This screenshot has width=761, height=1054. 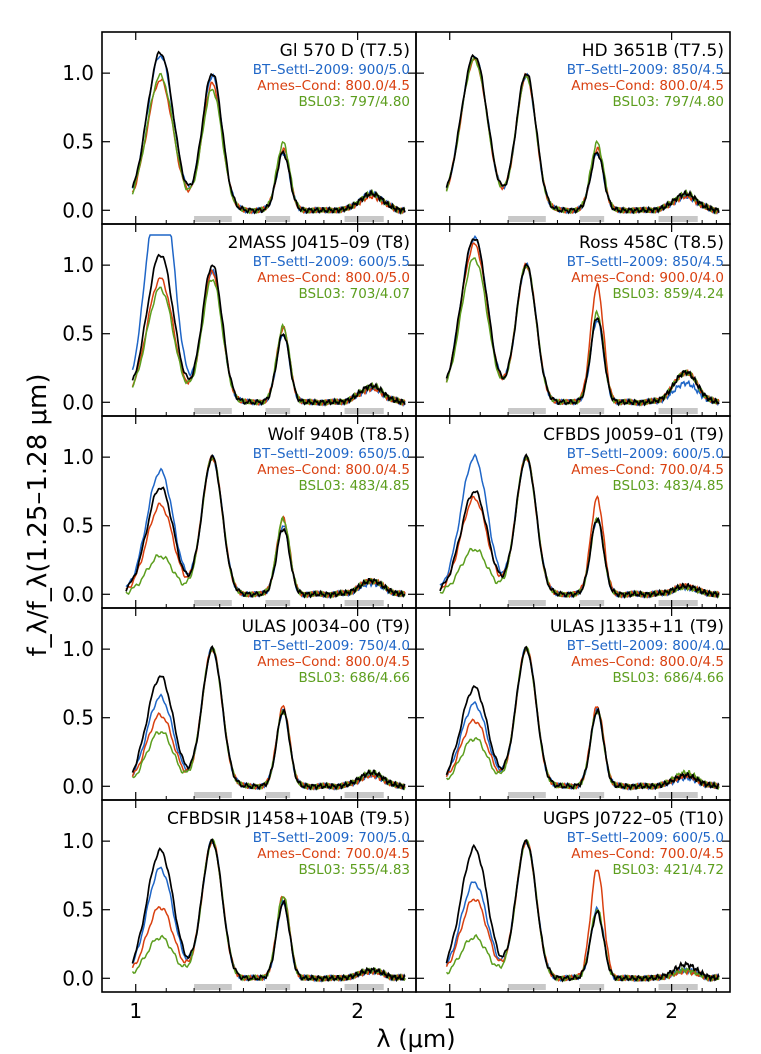 I want to click on panel-title: 2MASS J0415–09 (T8), so click(x=319, y=243).